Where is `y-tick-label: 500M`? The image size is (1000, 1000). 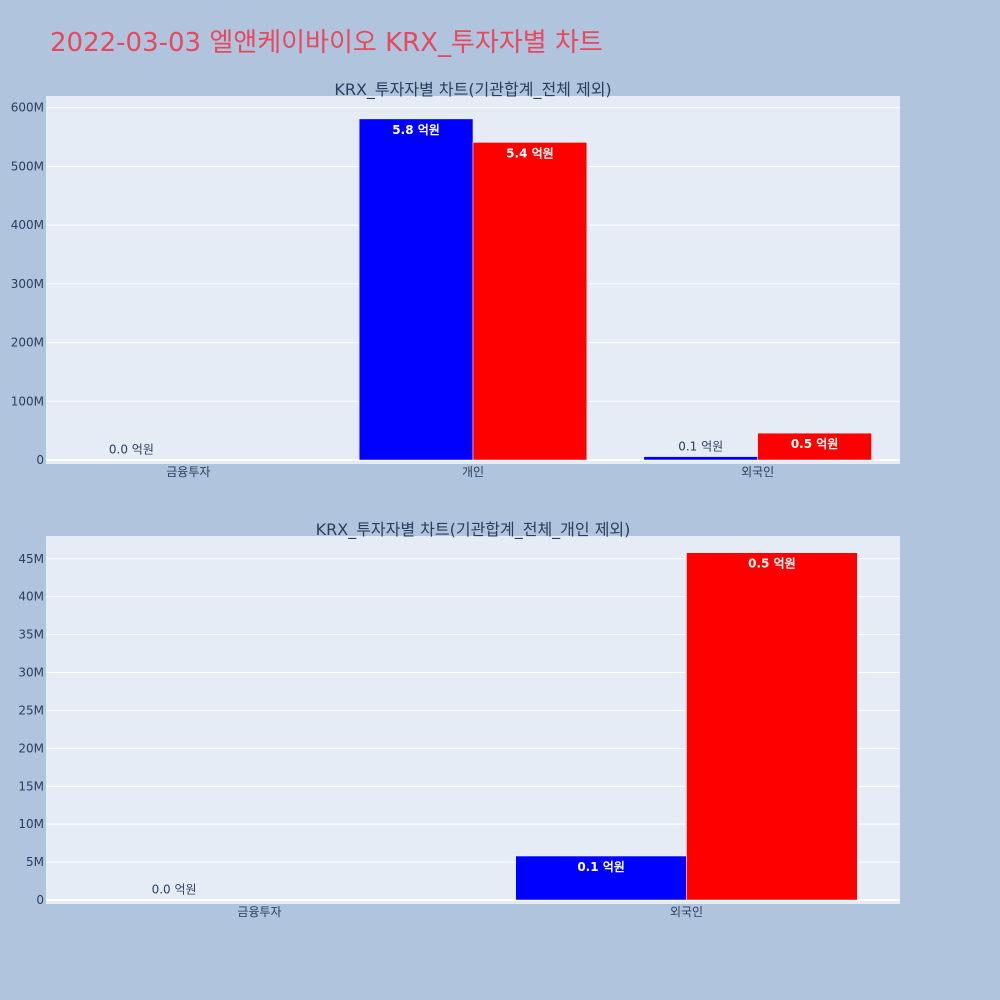 y-tick-label: 500M is located at coordinates (27, 166).